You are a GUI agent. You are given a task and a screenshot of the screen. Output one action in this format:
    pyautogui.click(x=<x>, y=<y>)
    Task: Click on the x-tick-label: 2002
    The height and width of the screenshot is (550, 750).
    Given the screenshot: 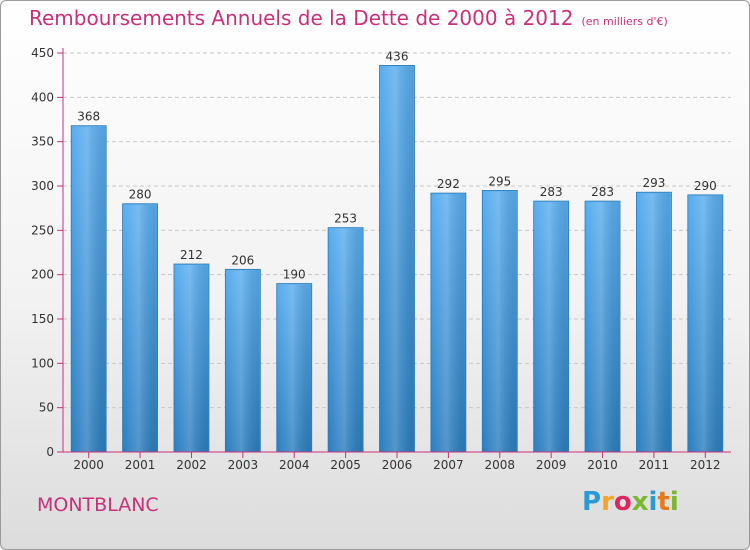 What is the action you would take?
    pyautogui.click(x=191, y=465)
    